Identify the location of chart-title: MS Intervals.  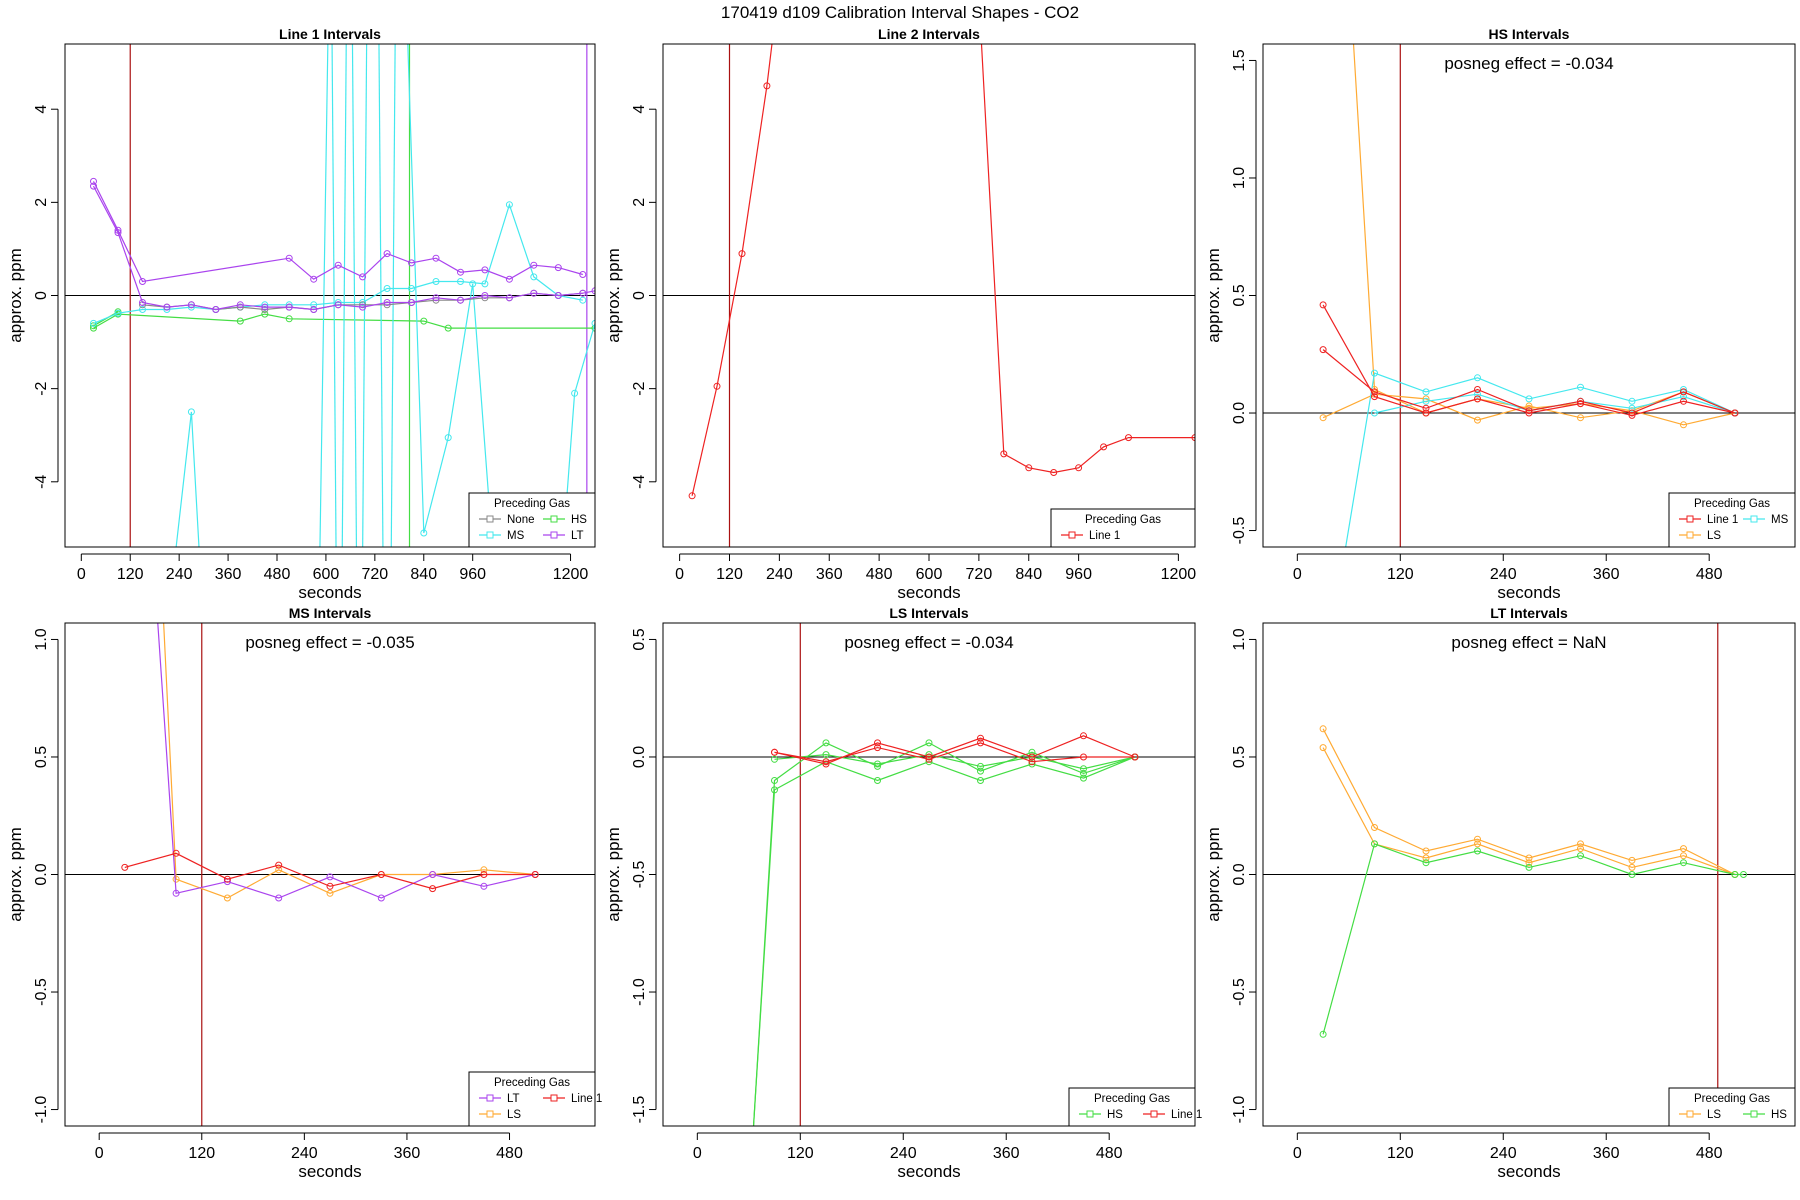
(330, 613).